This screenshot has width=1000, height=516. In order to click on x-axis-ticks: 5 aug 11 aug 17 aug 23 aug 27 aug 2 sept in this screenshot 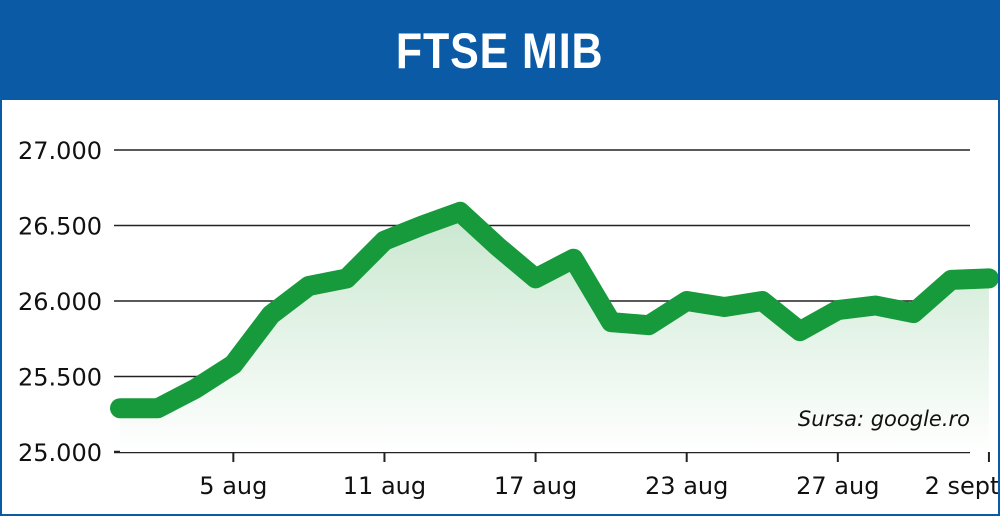, I will do `click(598, 476)`.